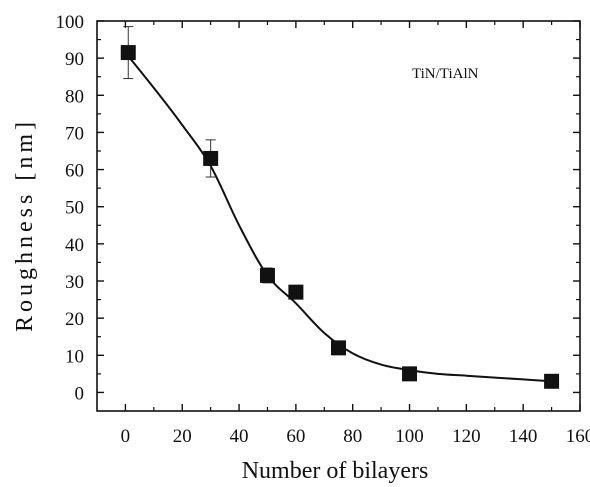 The image size is (590, 487). Describe the element at coordinates (74, 356) in the screenshot. I see `y-tick-label: 10` at that location.